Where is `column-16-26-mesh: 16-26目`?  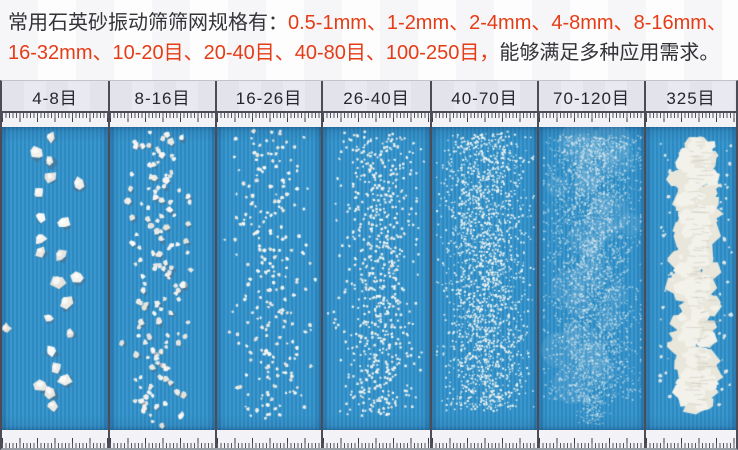 column-16-26-mesh: 16-26目 is located at coordinates (270, 264).